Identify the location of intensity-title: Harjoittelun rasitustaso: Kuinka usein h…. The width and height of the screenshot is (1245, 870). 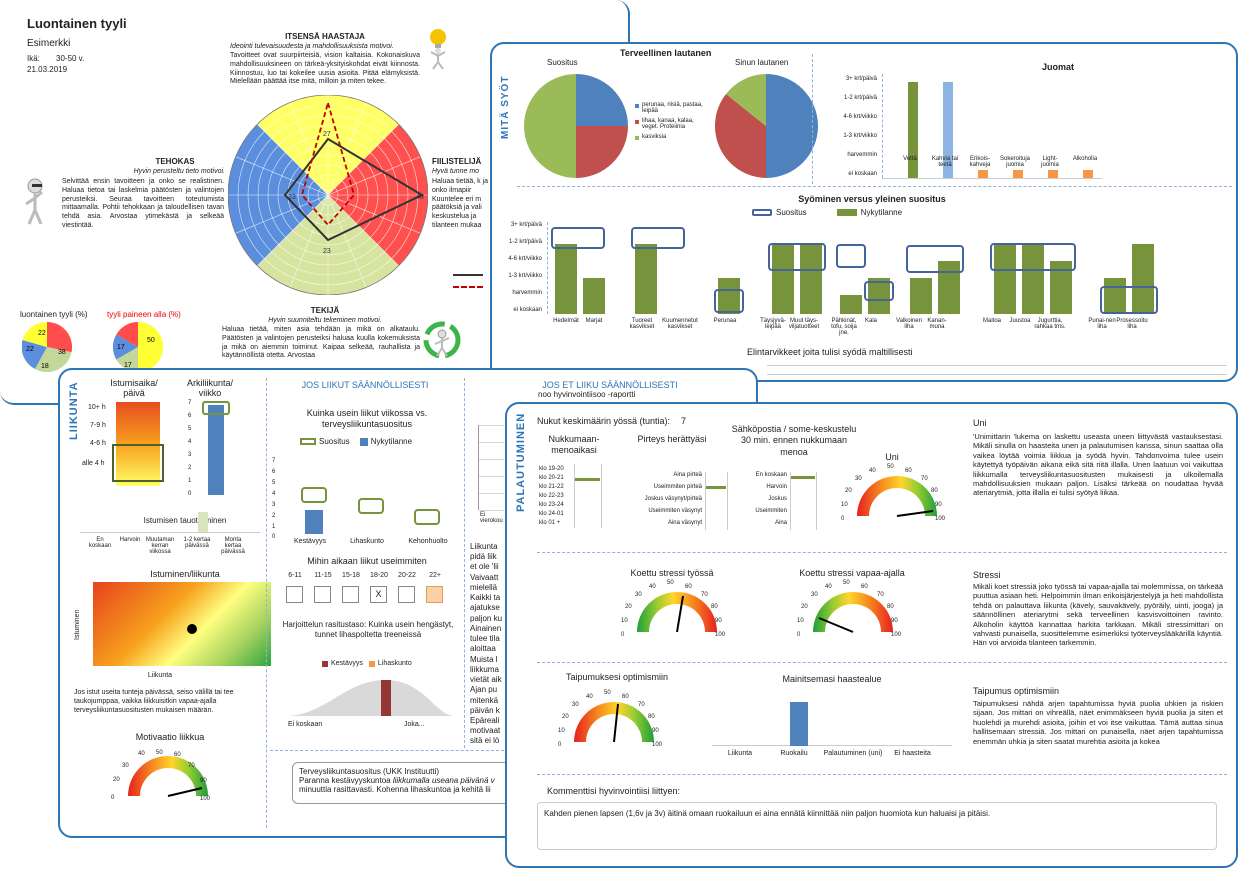
(368, 630).